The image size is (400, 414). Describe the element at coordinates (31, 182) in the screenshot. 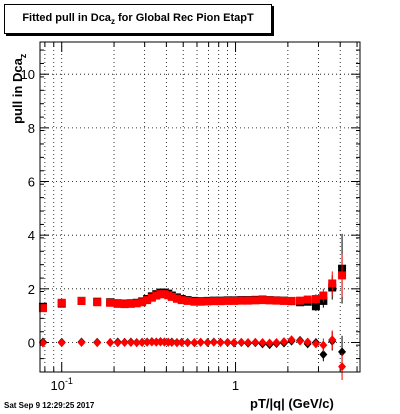

I see `y-tick-label: 6` at that location.